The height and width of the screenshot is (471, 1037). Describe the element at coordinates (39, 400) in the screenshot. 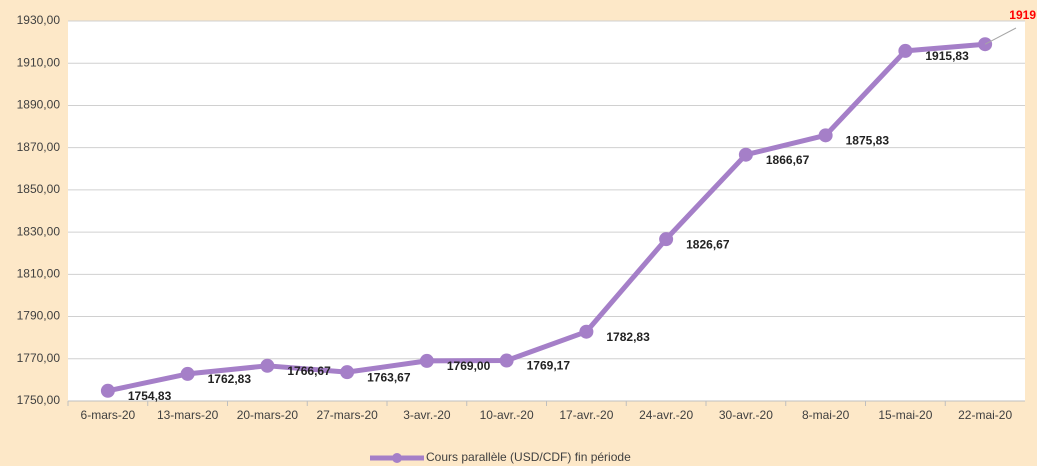

I see `y-tick-label: 1750,00` at that location.